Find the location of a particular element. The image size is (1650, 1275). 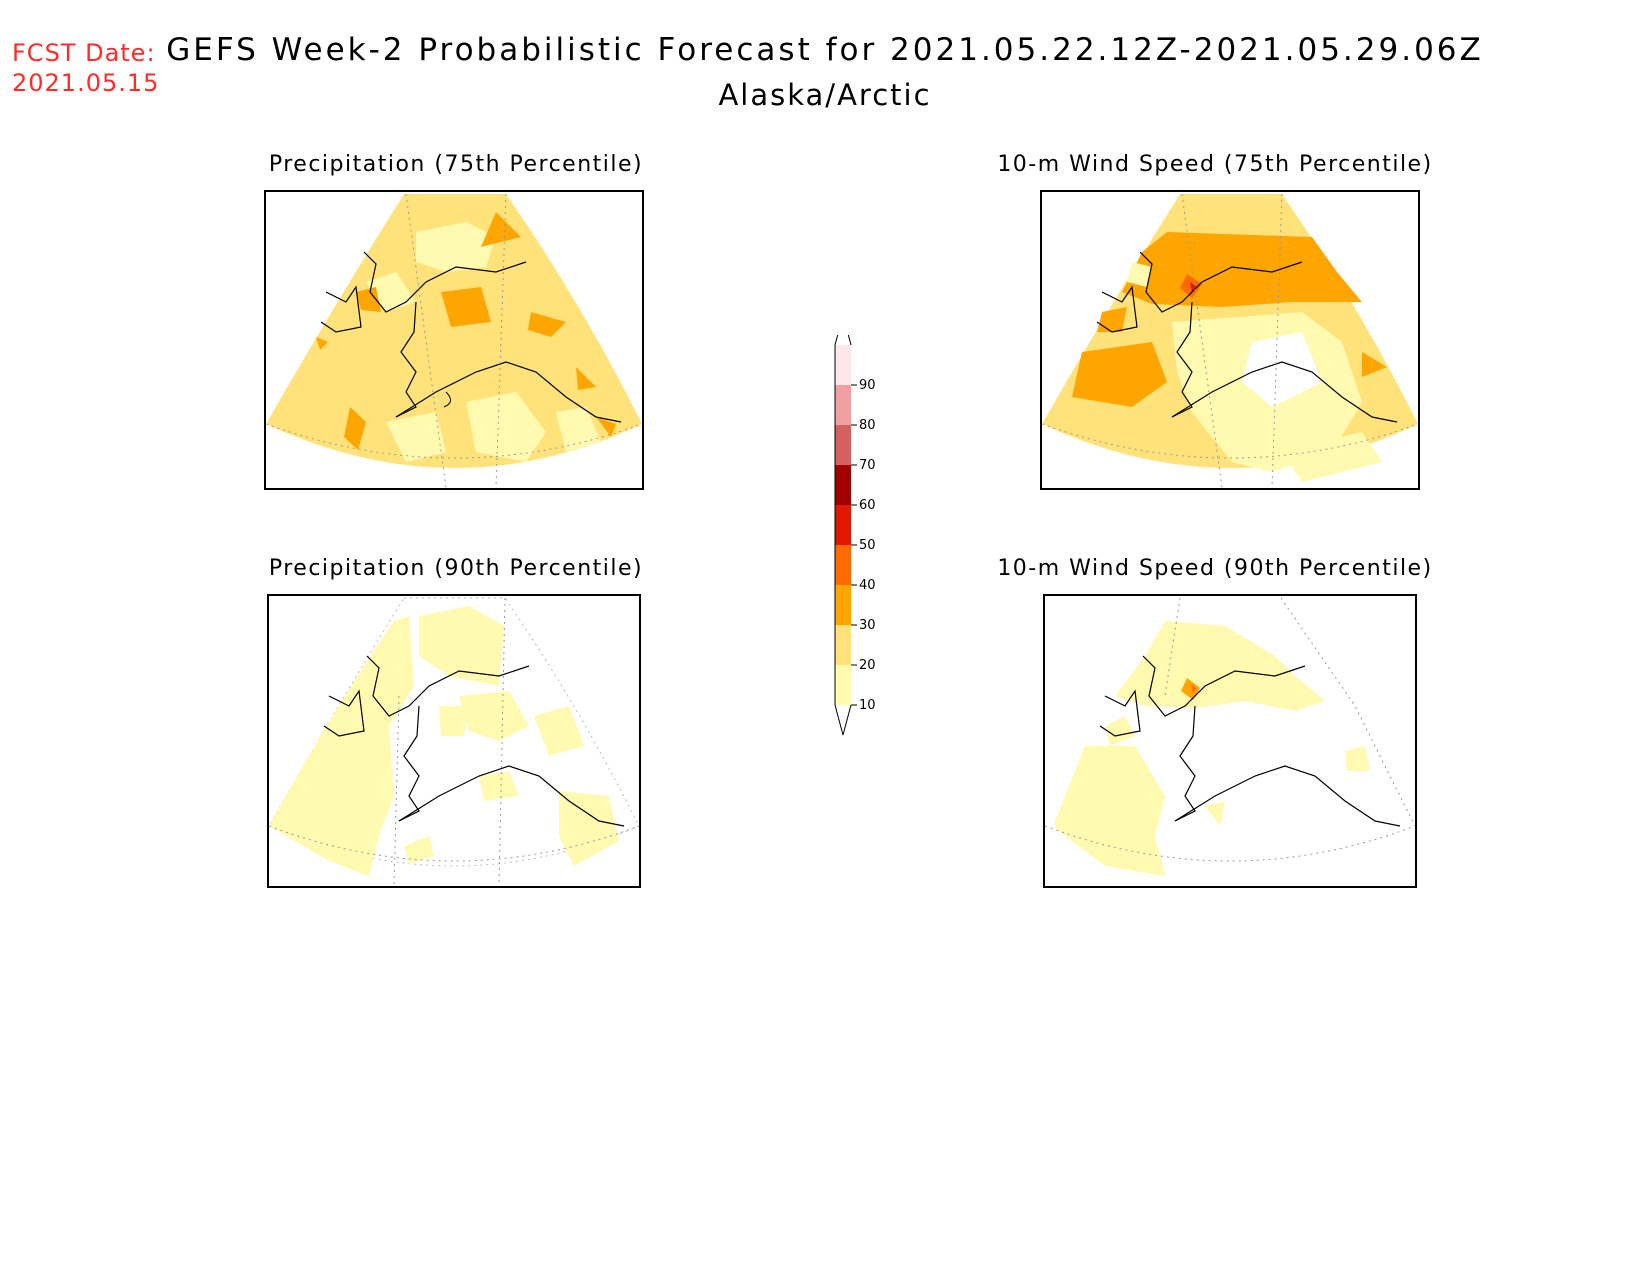

panel-title-wind-90: 10-m Wind Speed (90th Percentile) is located at coordinates (1215, 568).